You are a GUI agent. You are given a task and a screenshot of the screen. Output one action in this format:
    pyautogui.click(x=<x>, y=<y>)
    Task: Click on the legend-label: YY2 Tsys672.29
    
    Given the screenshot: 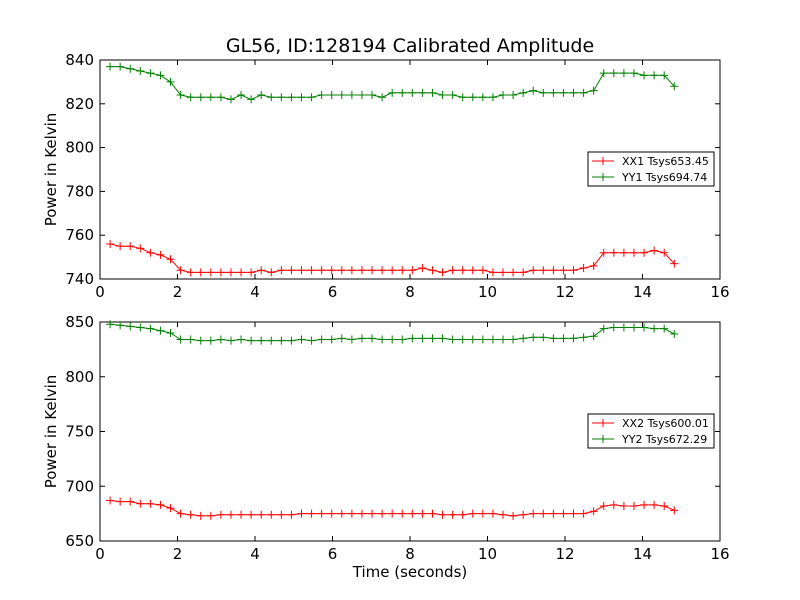 What is the action you would take?
    pyautogui.click(x=664, y=439)
    